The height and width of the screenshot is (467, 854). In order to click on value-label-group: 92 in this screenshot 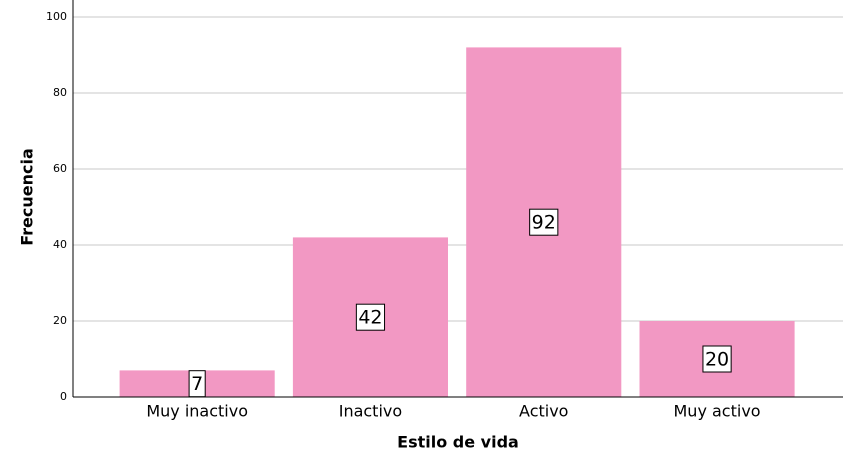, I will do `click(544, 222)`.